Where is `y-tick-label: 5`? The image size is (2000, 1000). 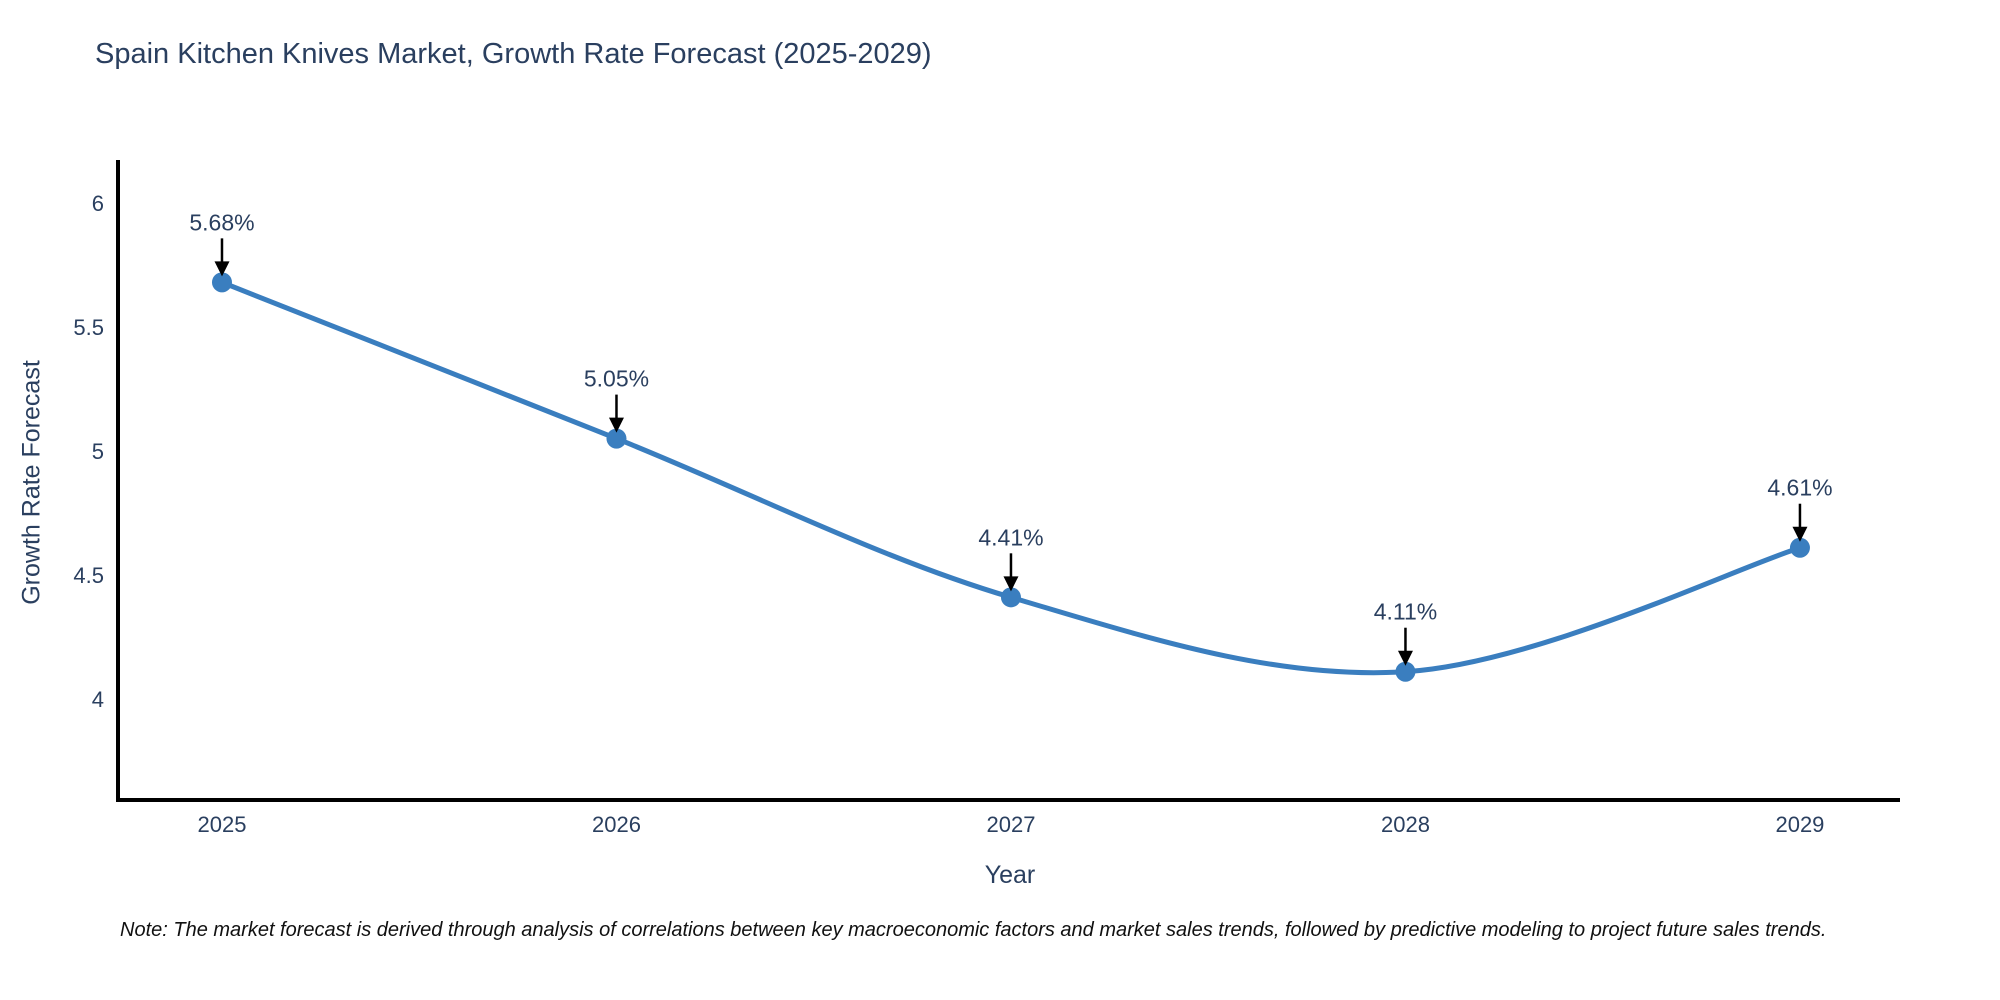 y-tick-label: 5 is located at coordinates (98, 451).